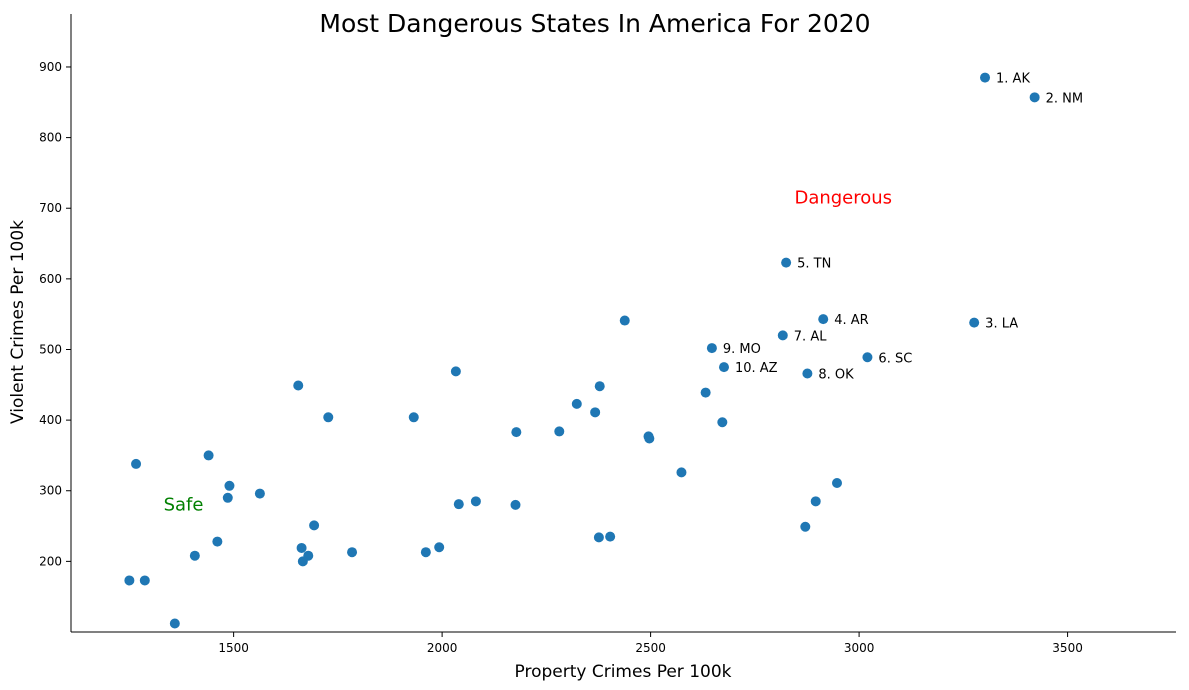 This screenshot has width=1189, height=690. I want to click on region-annotation: Dangerous, so click(843, 197).